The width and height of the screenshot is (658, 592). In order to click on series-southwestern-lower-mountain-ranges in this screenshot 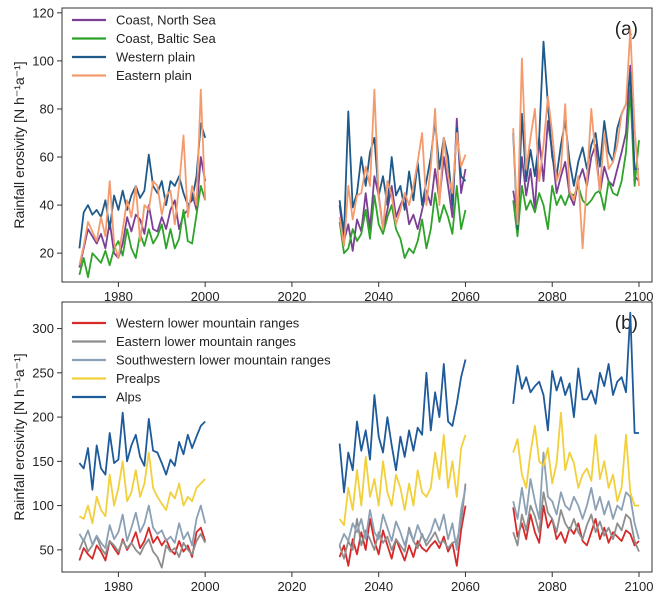, I will do `click(359, 501)`.